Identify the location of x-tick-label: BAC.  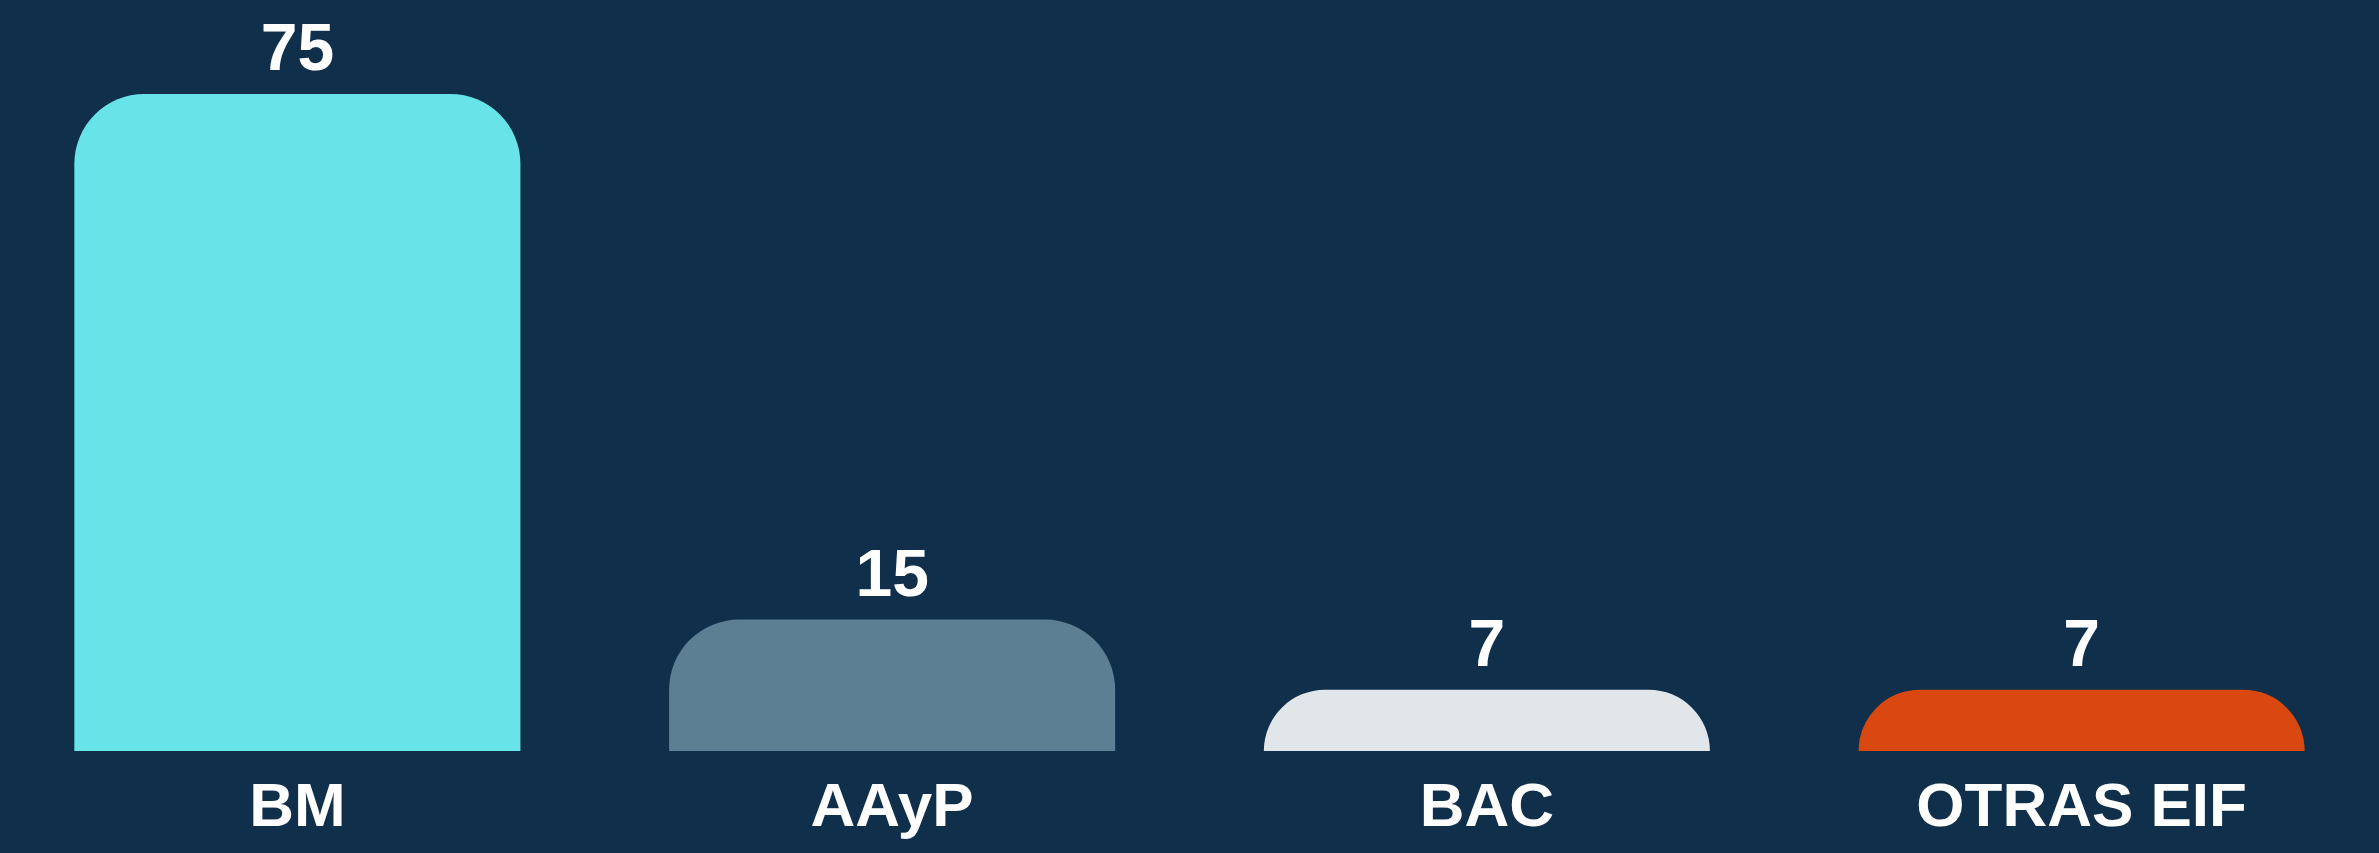
(1487, 804).